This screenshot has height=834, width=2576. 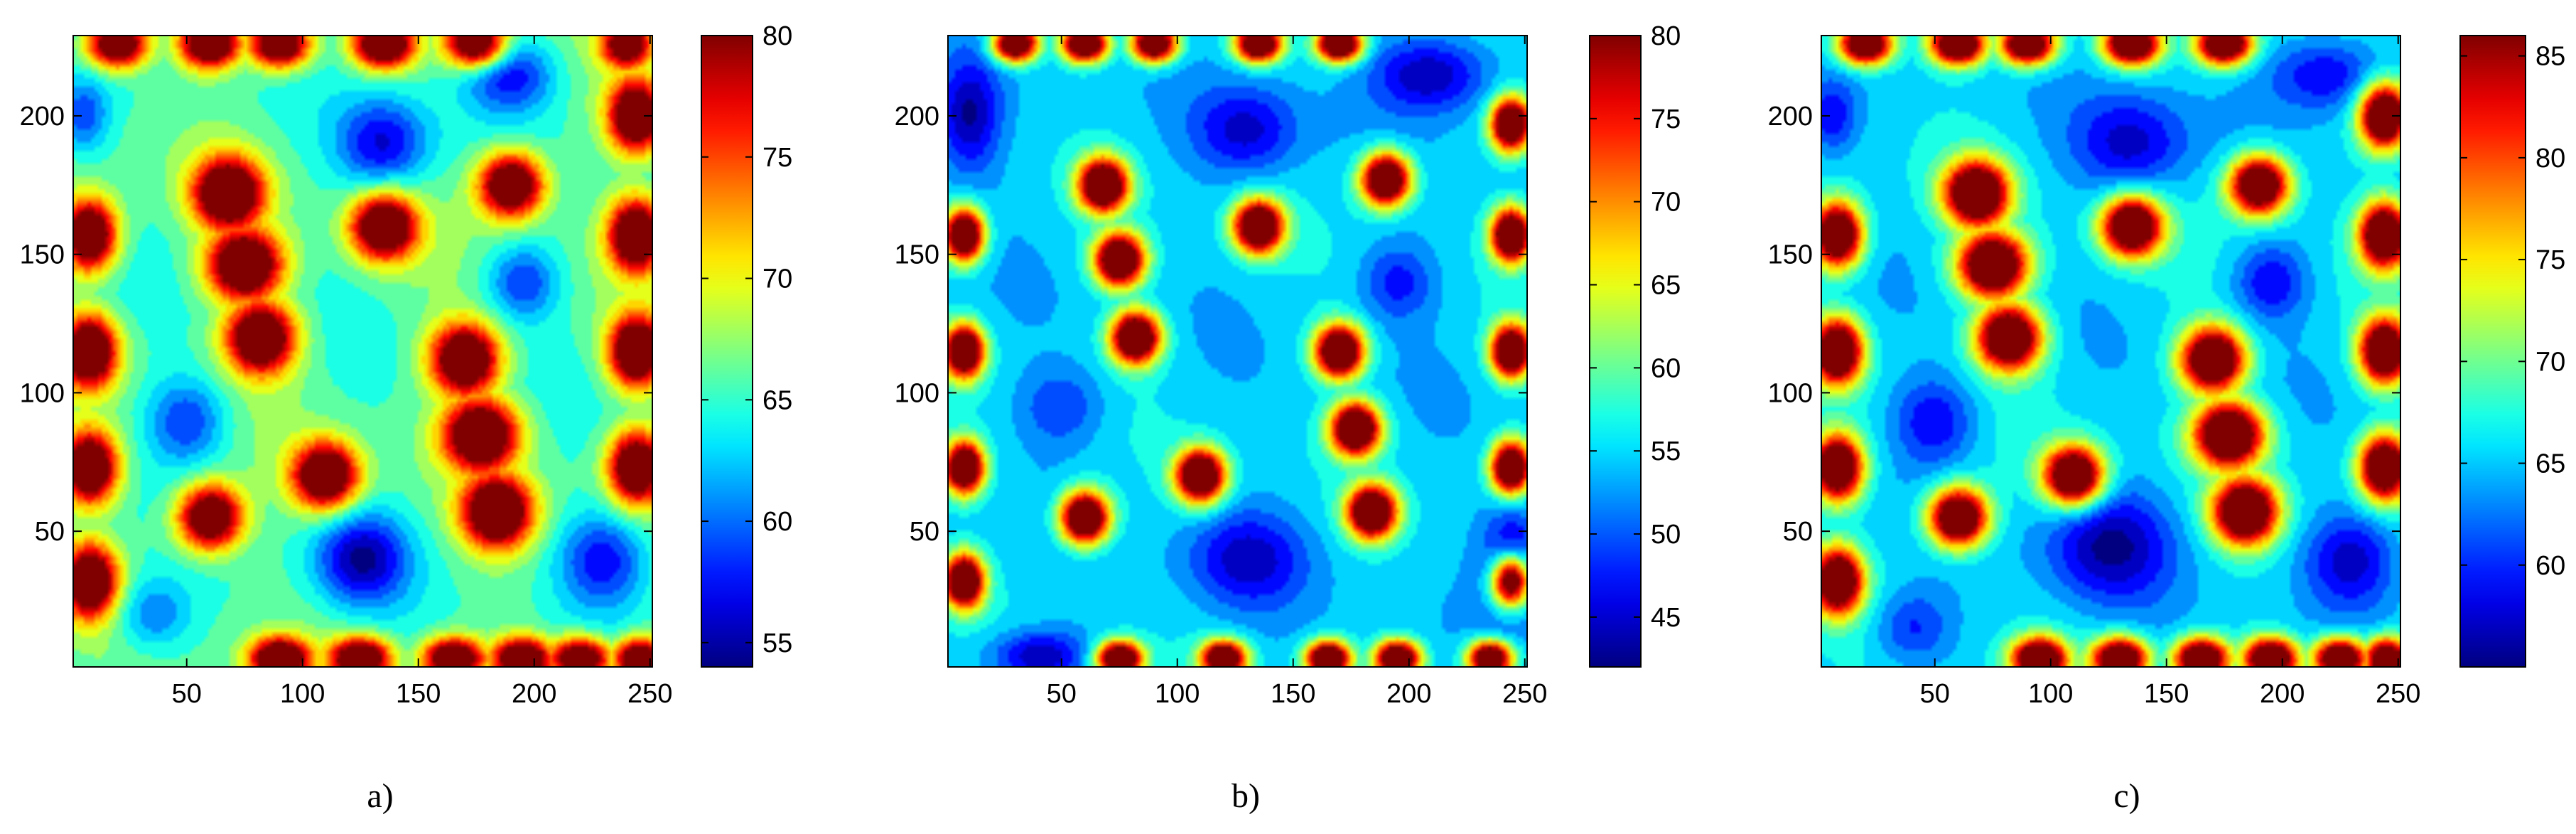 I want to click on panel-caption: c), so click(x=2127, y=796).